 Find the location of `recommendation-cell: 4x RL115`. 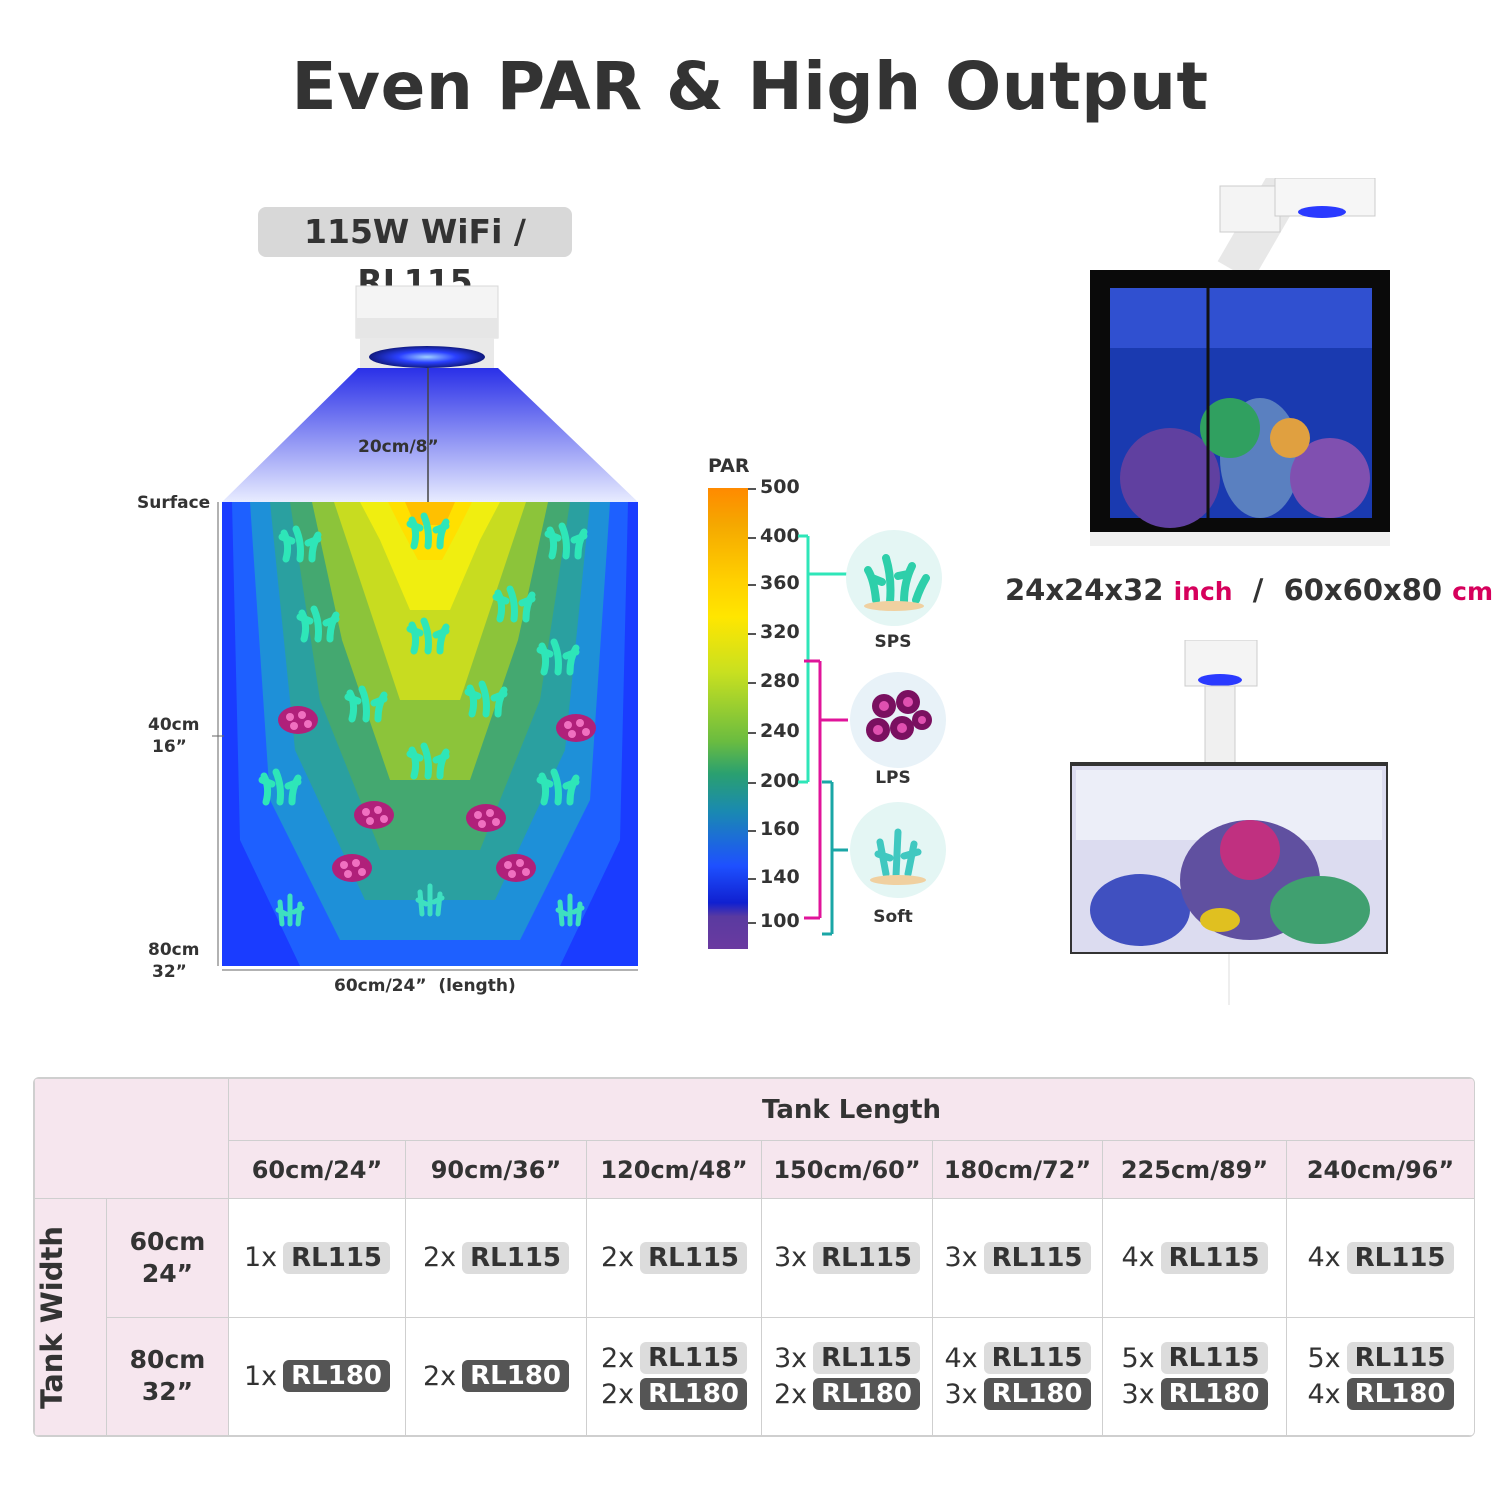

recommendation-cell: 4x RL115 is located at coordinates (1194, 1258).